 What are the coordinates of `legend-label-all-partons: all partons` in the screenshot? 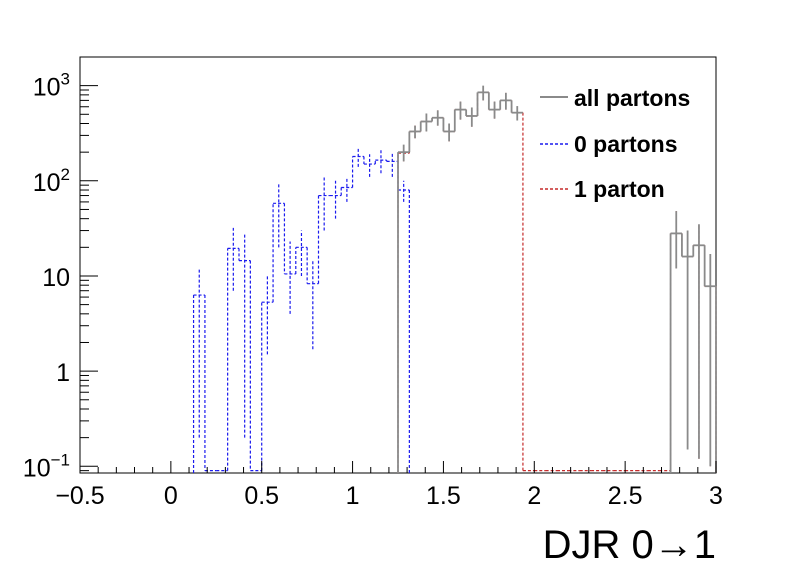 It's located at (632, 98).